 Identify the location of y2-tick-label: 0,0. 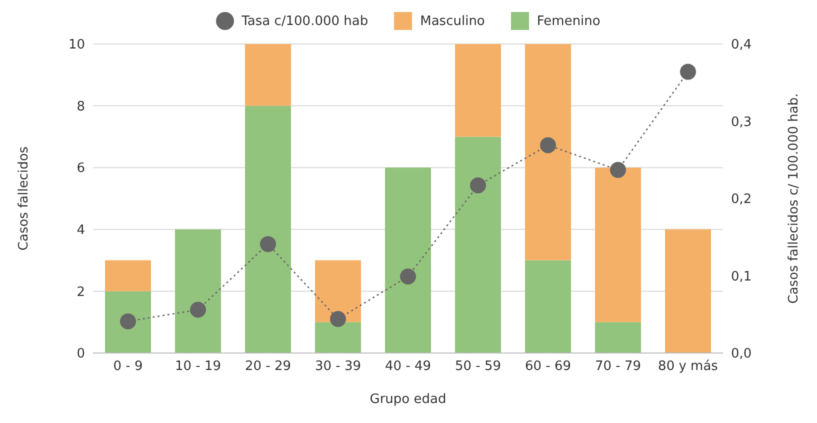
(741, 354).